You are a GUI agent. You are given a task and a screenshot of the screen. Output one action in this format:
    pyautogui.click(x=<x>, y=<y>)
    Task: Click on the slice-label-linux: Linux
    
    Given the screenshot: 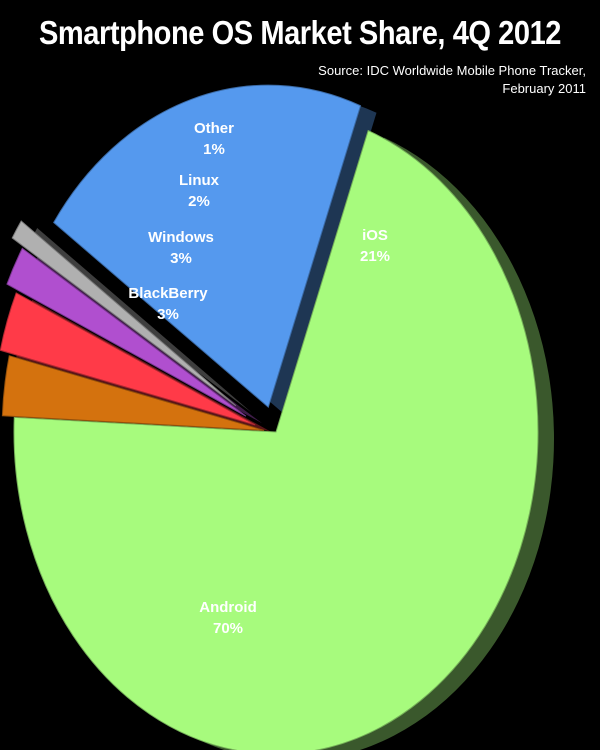 What is the action you would take?
    pyautogui.click(x=199, y=180)
    